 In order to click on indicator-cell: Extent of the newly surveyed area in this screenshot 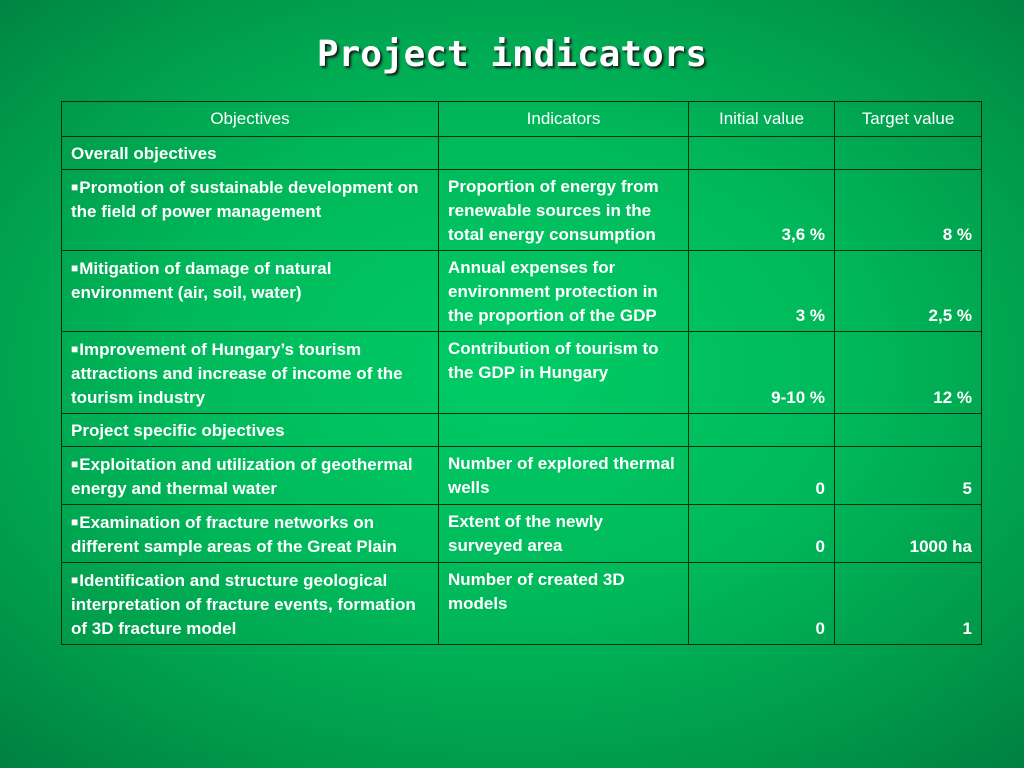, I will do `click(563, 533)`.